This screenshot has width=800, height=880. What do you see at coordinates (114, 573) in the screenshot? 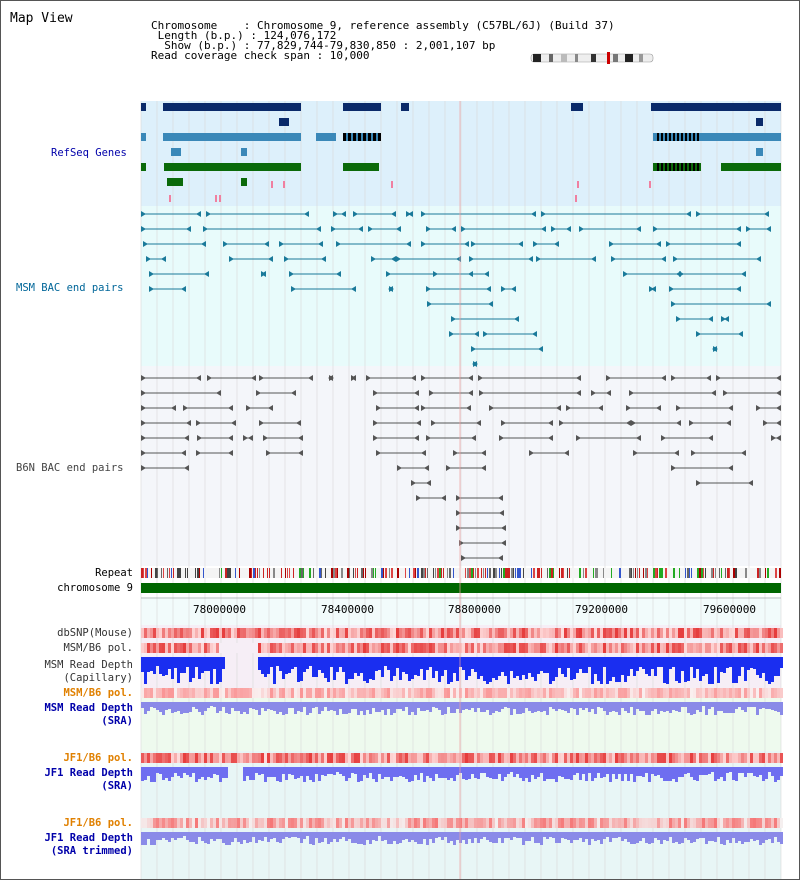
I see `repeat-label: Repeat` at bounding box center [114, 573].